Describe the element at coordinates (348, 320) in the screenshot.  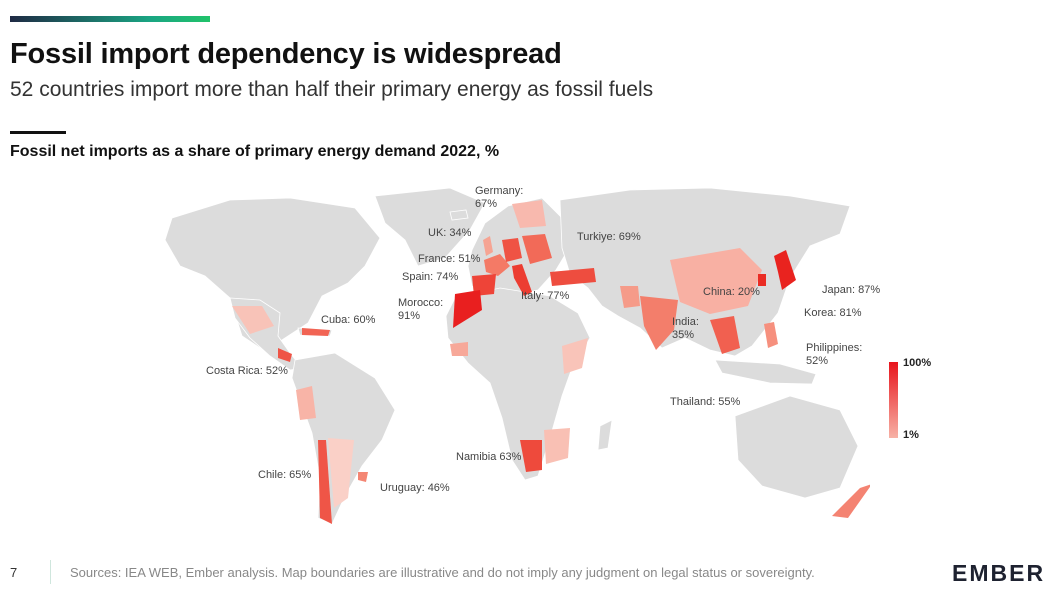
I see `label-cuba: Cuba: 60%` at that location.